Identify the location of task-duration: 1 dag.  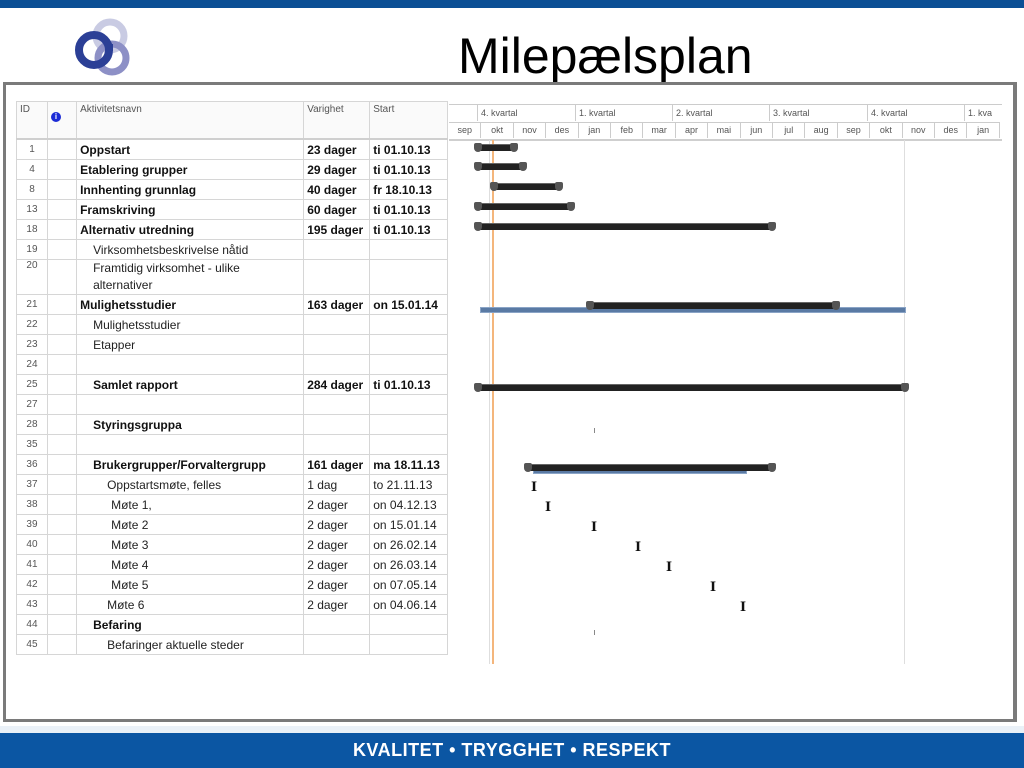
(337, 484).